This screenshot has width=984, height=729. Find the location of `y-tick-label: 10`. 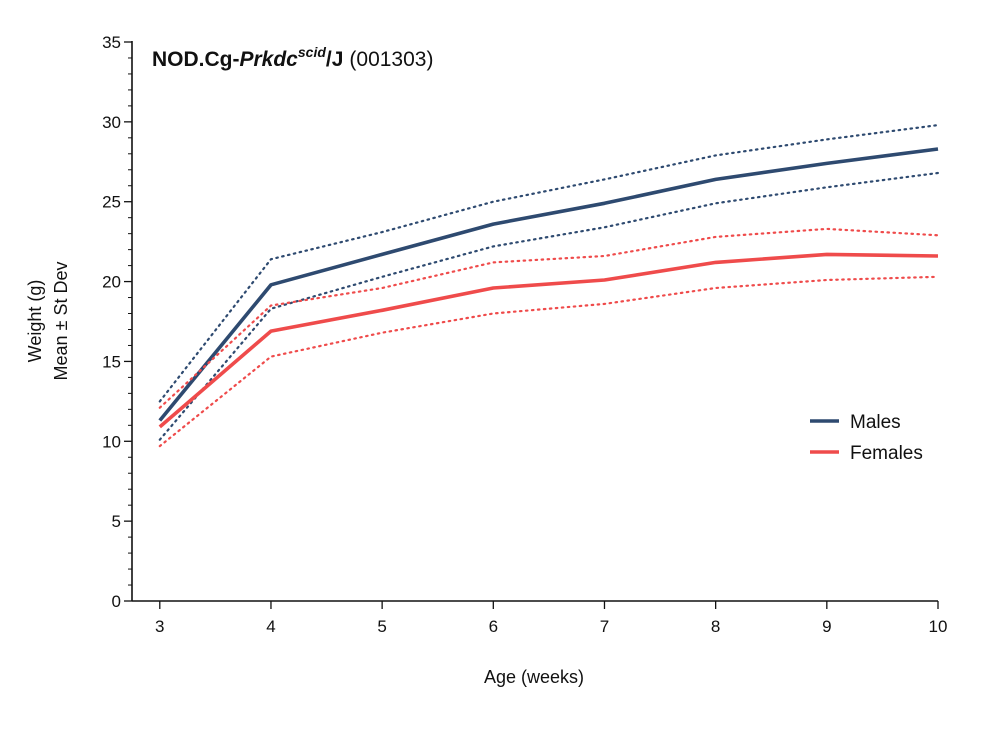

y-tick-label: 10 is located at coordinates (111, 441).